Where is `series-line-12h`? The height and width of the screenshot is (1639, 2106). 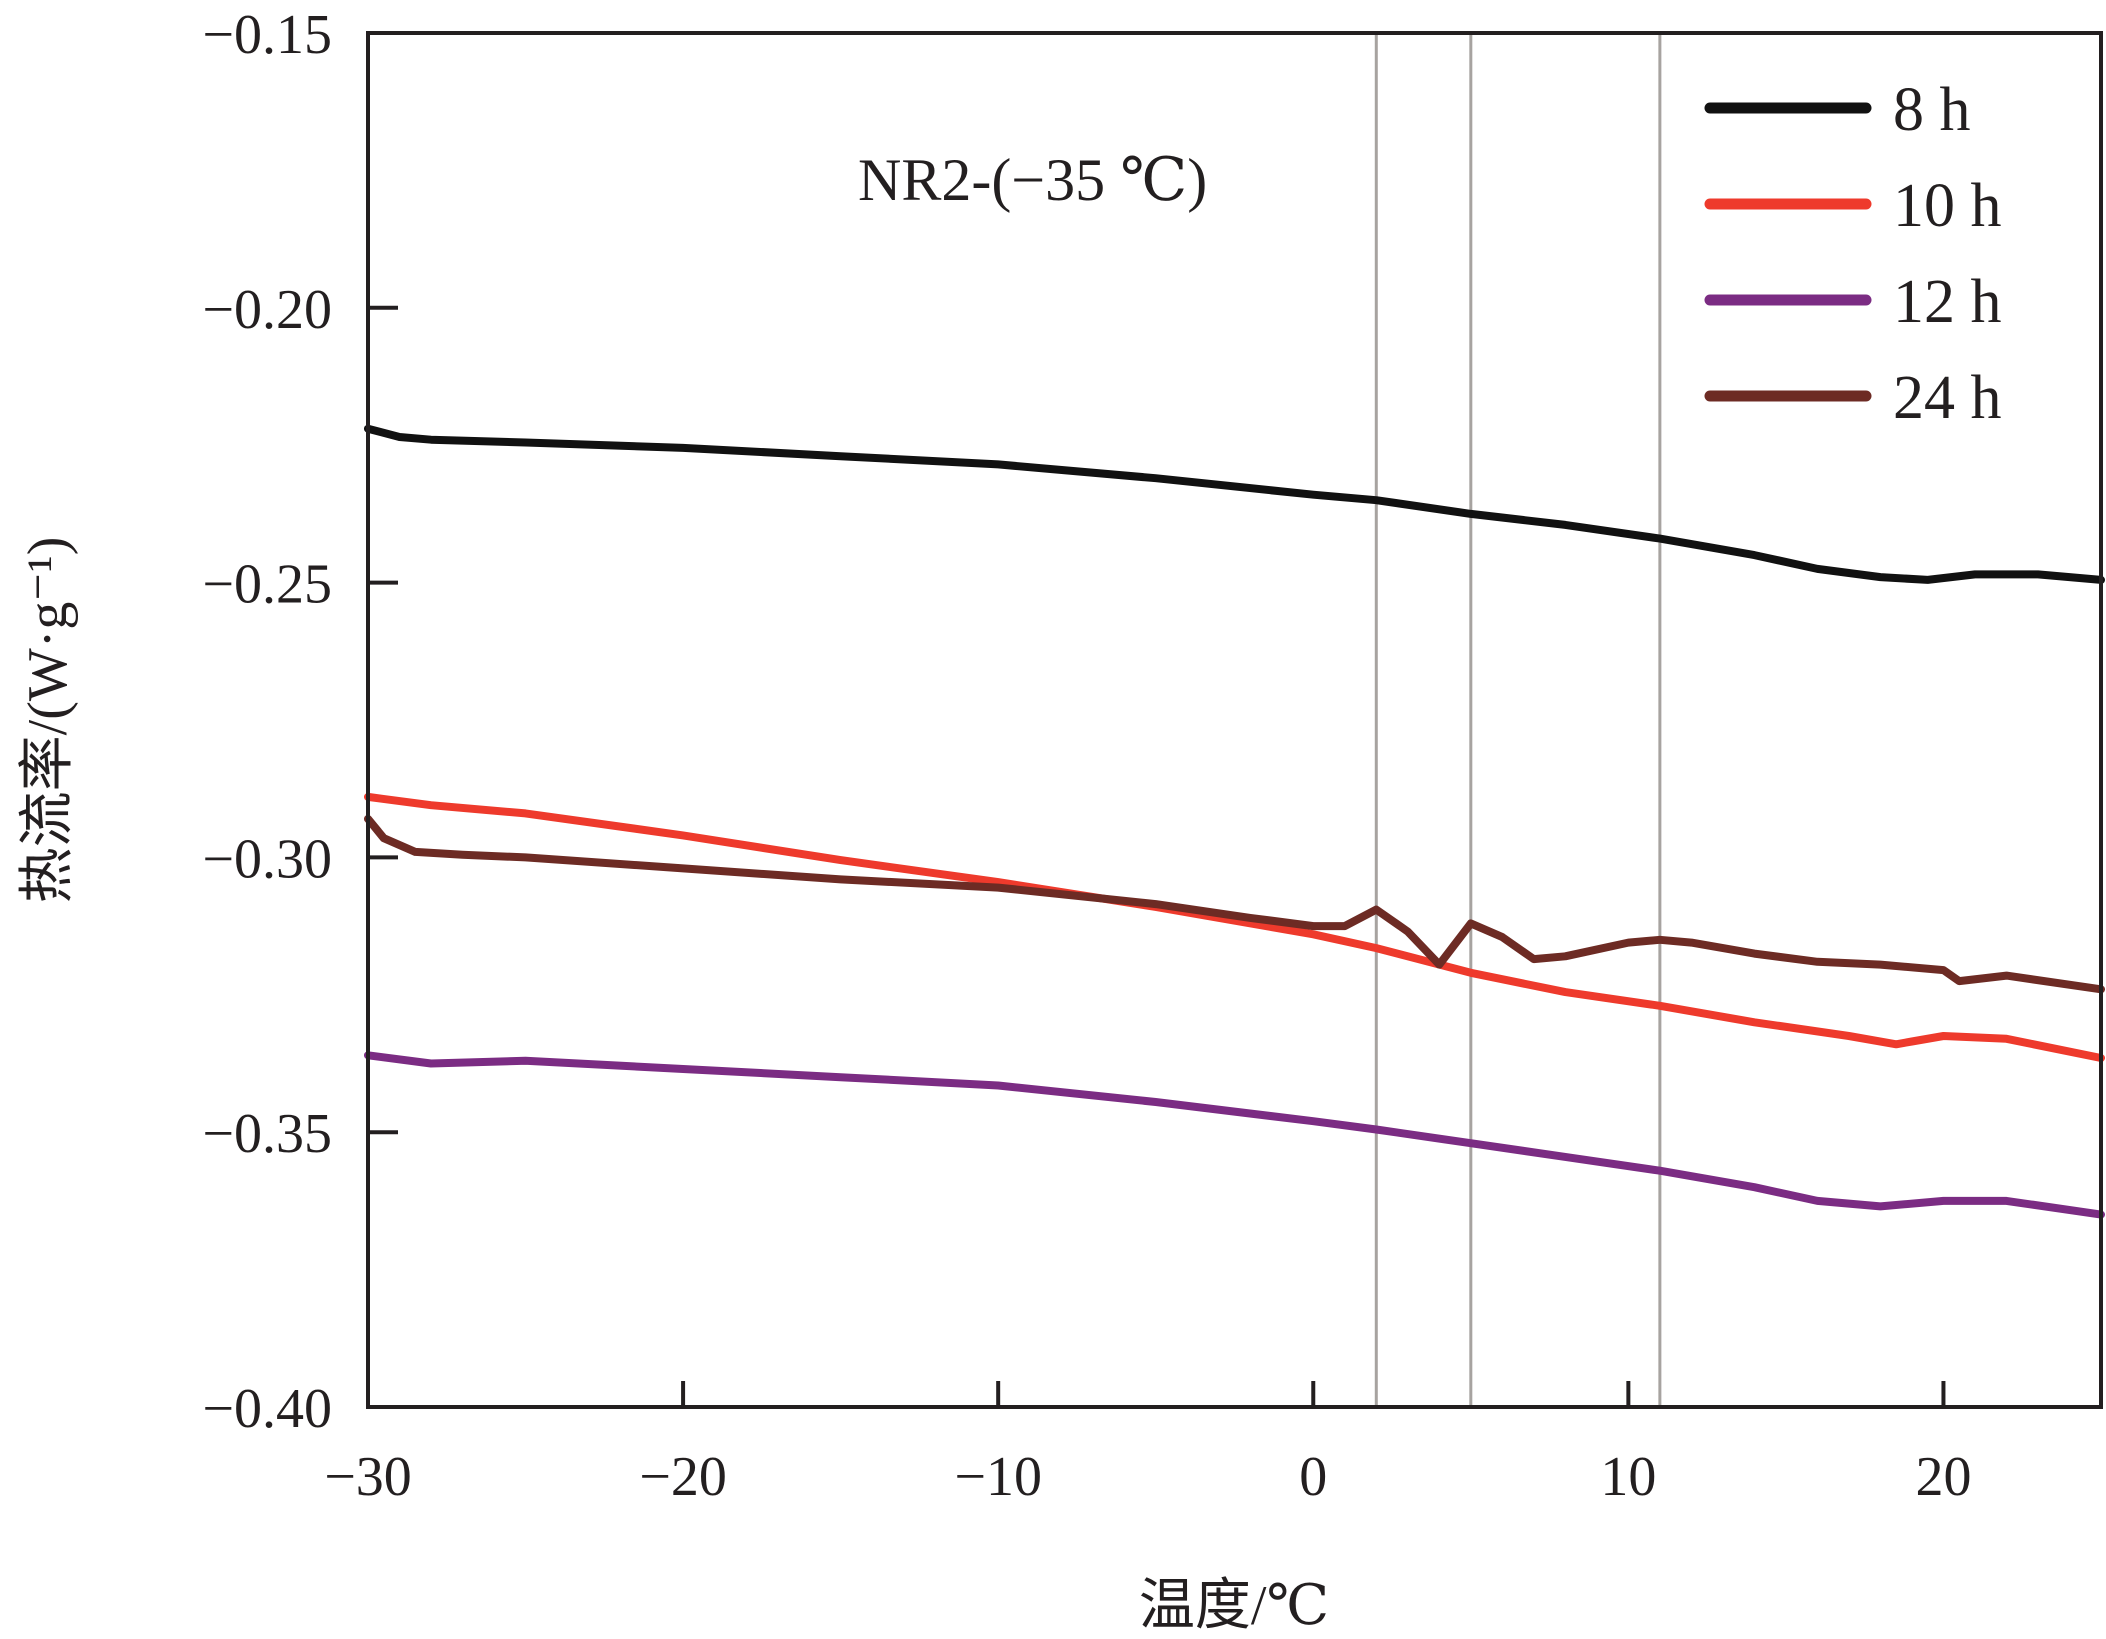
series-line-12h is located at coordinates (1234, 1135).